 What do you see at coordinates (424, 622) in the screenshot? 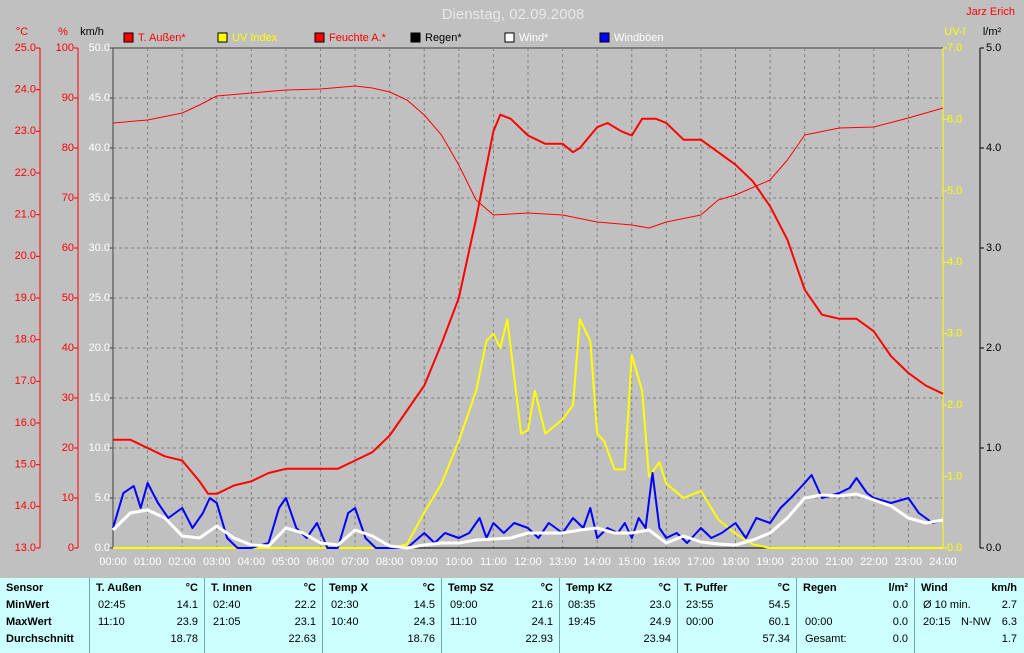
I see `table-cell: 24.3` at bounding box center [424, 622].